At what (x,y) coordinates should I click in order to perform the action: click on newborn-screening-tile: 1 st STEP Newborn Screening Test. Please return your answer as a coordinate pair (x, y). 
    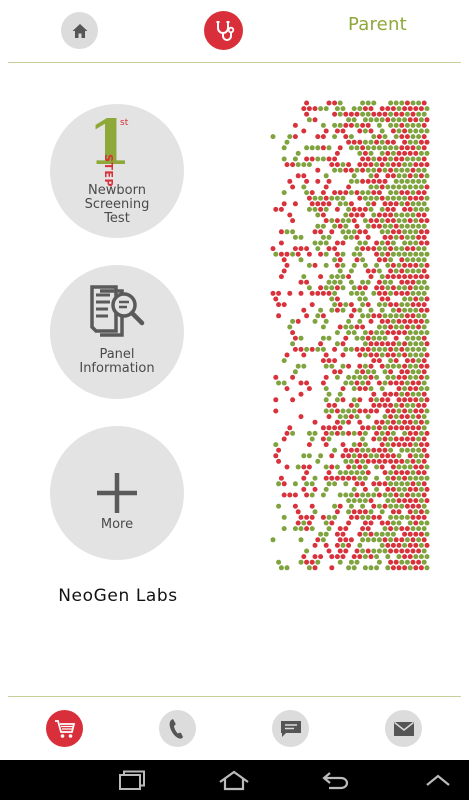
    Looking at the image, I should click on (117, 171).